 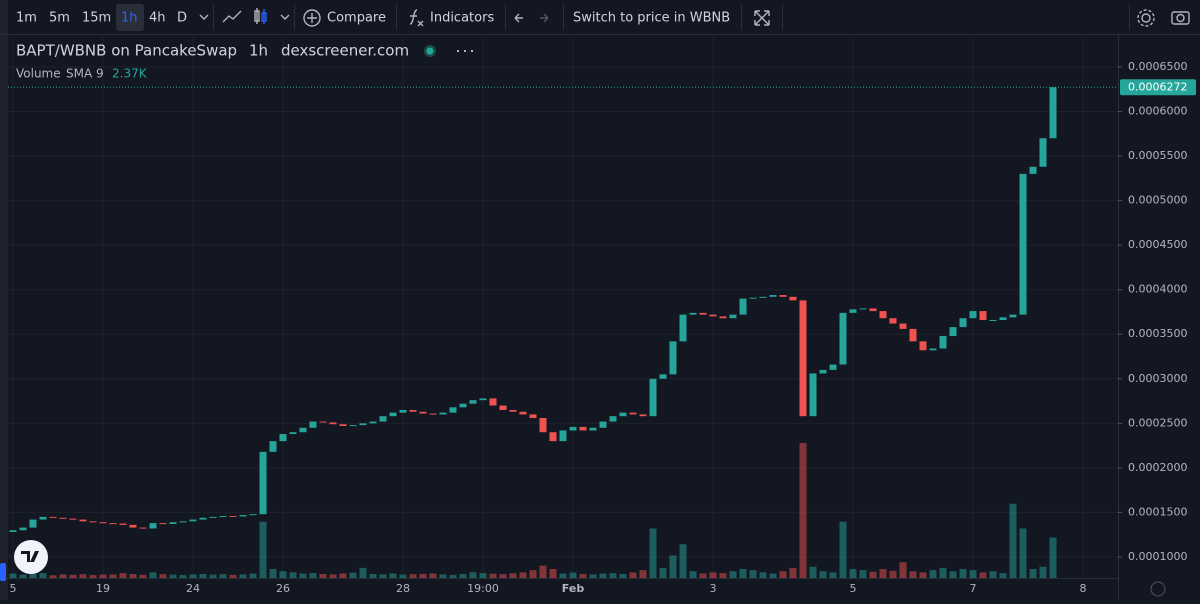 What do you see at coordinates (59, 18) in the screenshot?
I see `interval-button: 5m` at bounding box center [59, 18].